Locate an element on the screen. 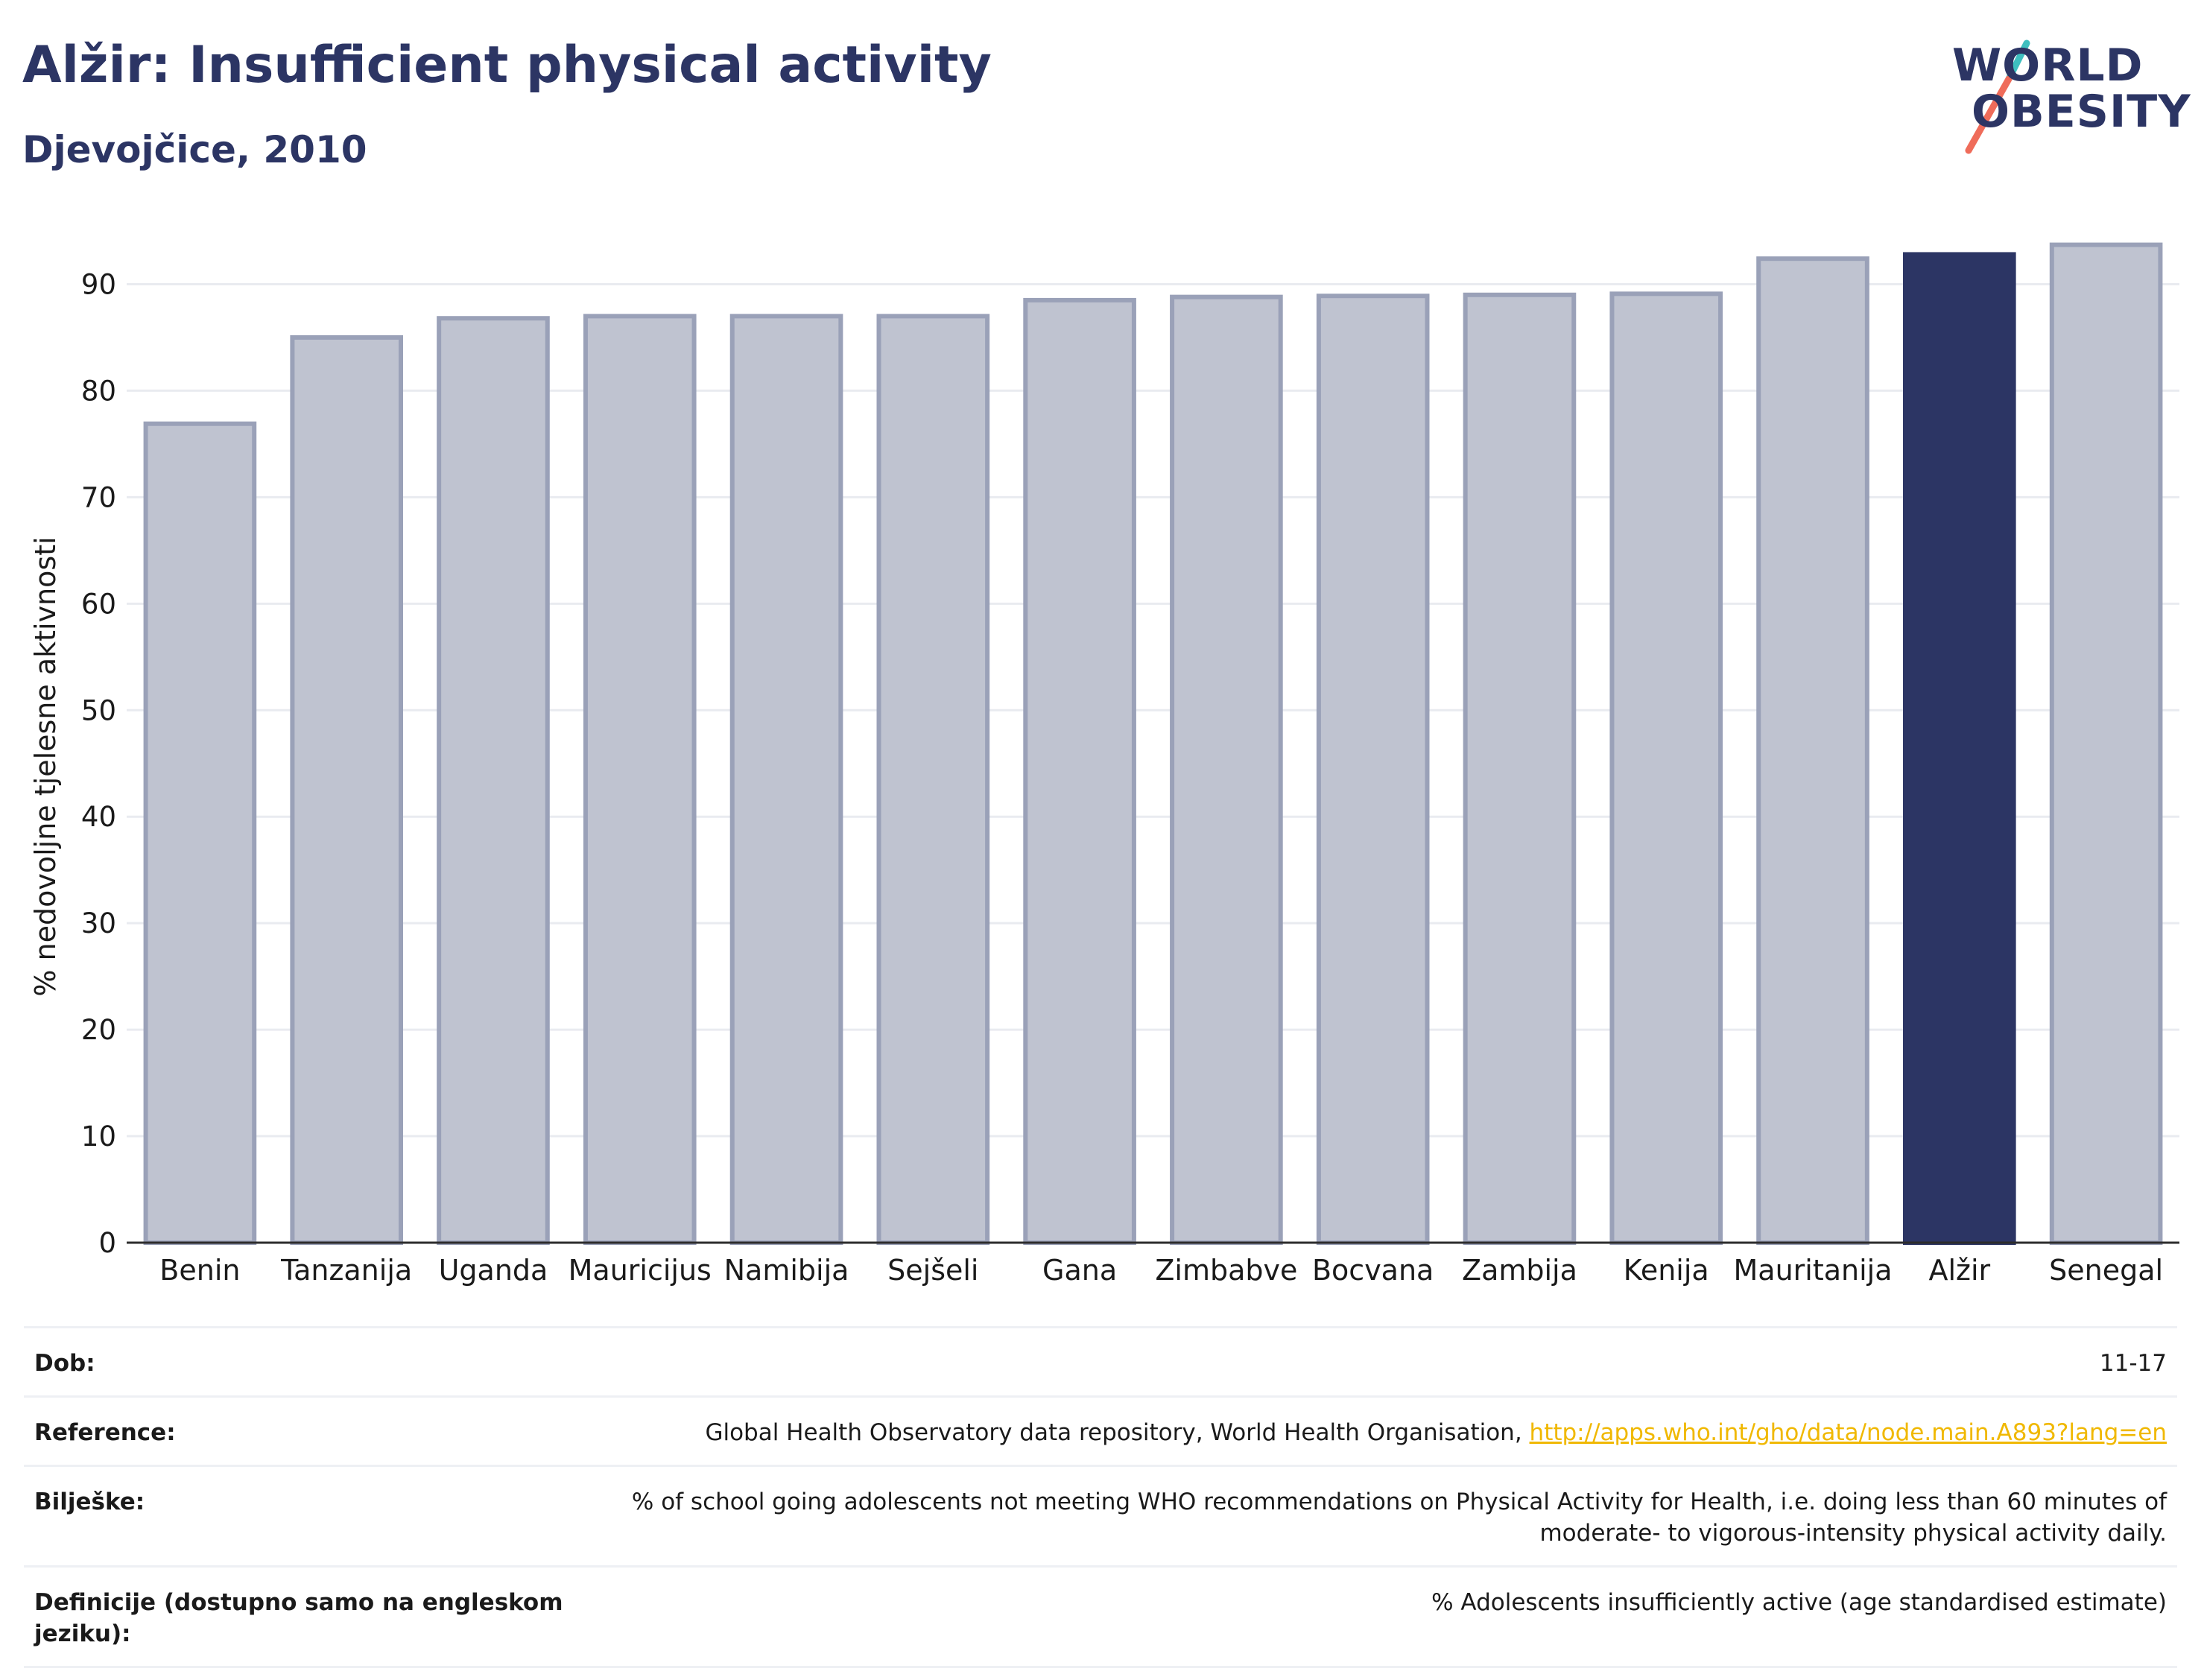  x-tick-label: Zambija is located at coordinates (1519, 1270).